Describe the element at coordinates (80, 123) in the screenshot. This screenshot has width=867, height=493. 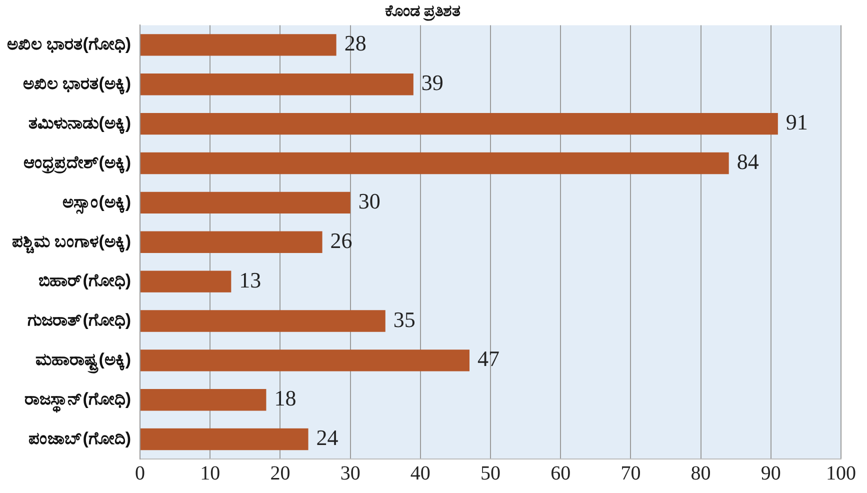
I see `y-tick-label: ತಮಿಳುನಾಡು(ಅಕ್ಕಿ)` at that location.